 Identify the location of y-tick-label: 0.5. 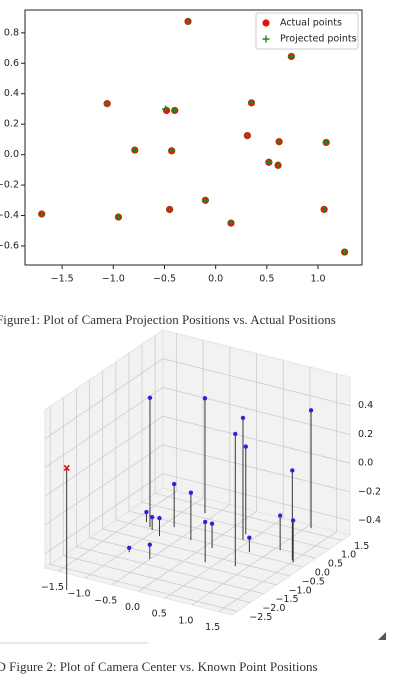
(335, 564).